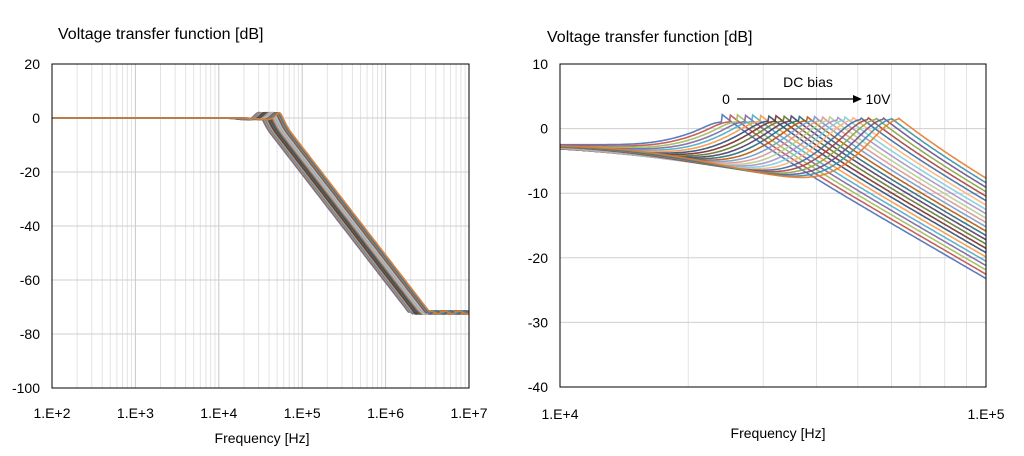 This screenshot has height=456, width=1024. I want to click on chart-left-title: Voltage transfer function [dB], so click(160, 34).